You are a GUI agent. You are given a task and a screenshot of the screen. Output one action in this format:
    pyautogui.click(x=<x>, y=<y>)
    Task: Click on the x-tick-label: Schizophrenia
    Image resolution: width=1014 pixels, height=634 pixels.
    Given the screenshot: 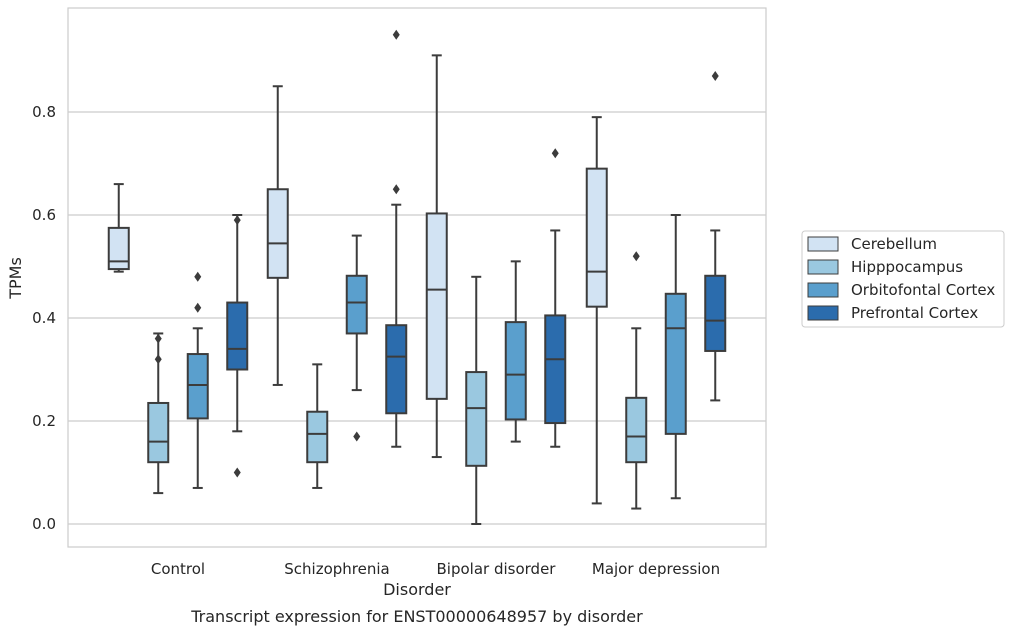 What is the action you would take?
    pyautogui.click(x=336, y=569)
    